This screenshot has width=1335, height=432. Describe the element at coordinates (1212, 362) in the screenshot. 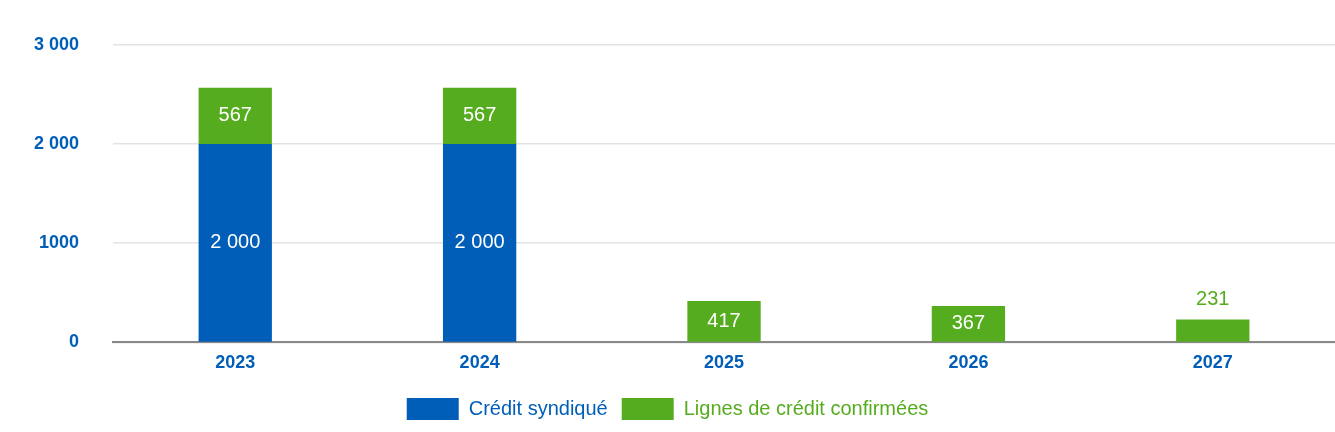

I see `x-tick-label: 2027` at that location.